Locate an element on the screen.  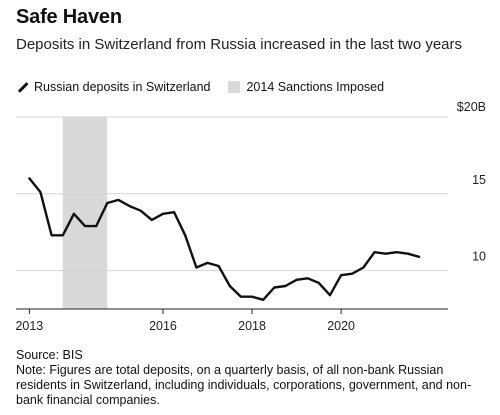
legend-item-line: Russian deposits in Switzerland is located at coordinates (113, 87).